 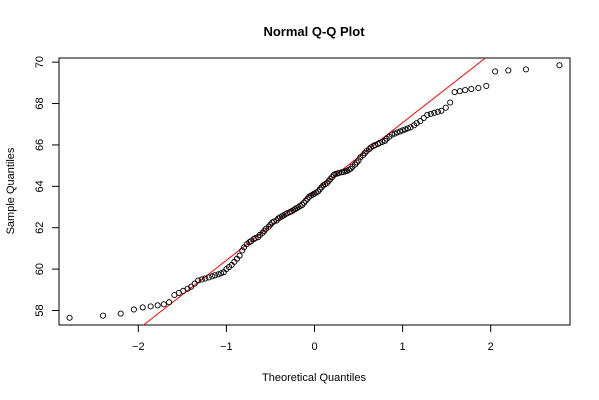 I want to click on x-tick-label: 1, so click(x=403, y=347).